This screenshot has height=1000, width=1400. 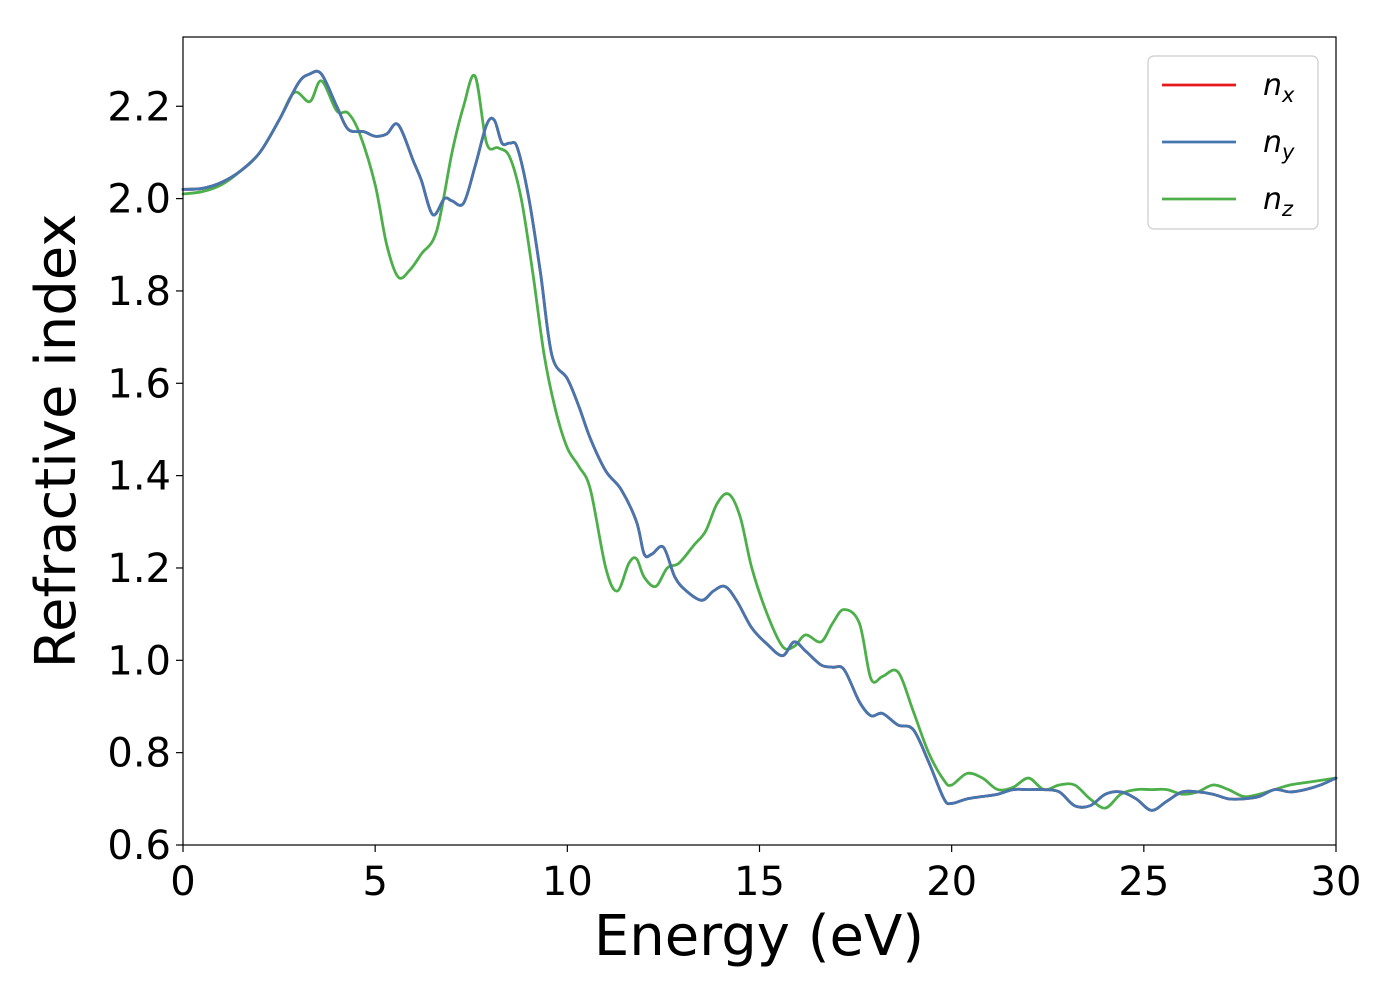 I want to click on legend-label-y: ny, so click(x=1279, y=144).